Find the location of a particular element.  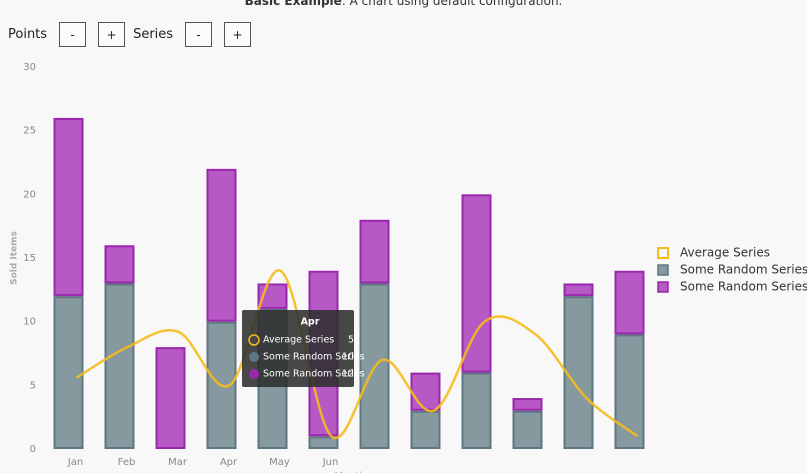

series-label: Series is located at coordinates (153, 34).